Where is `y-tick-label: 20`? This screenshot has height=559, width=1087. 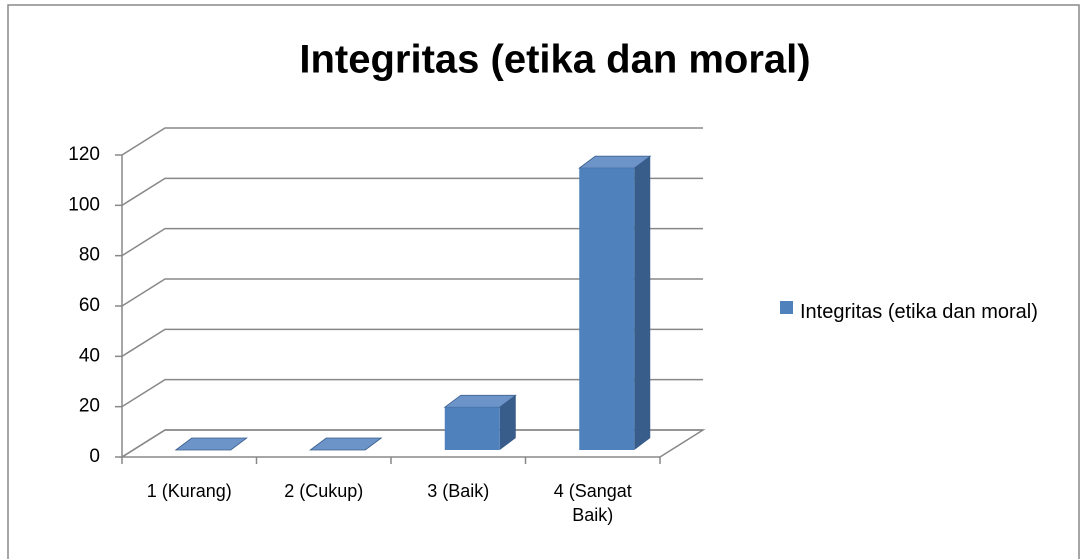 y-tick-label: 20 is located at coordinates (89, 406).